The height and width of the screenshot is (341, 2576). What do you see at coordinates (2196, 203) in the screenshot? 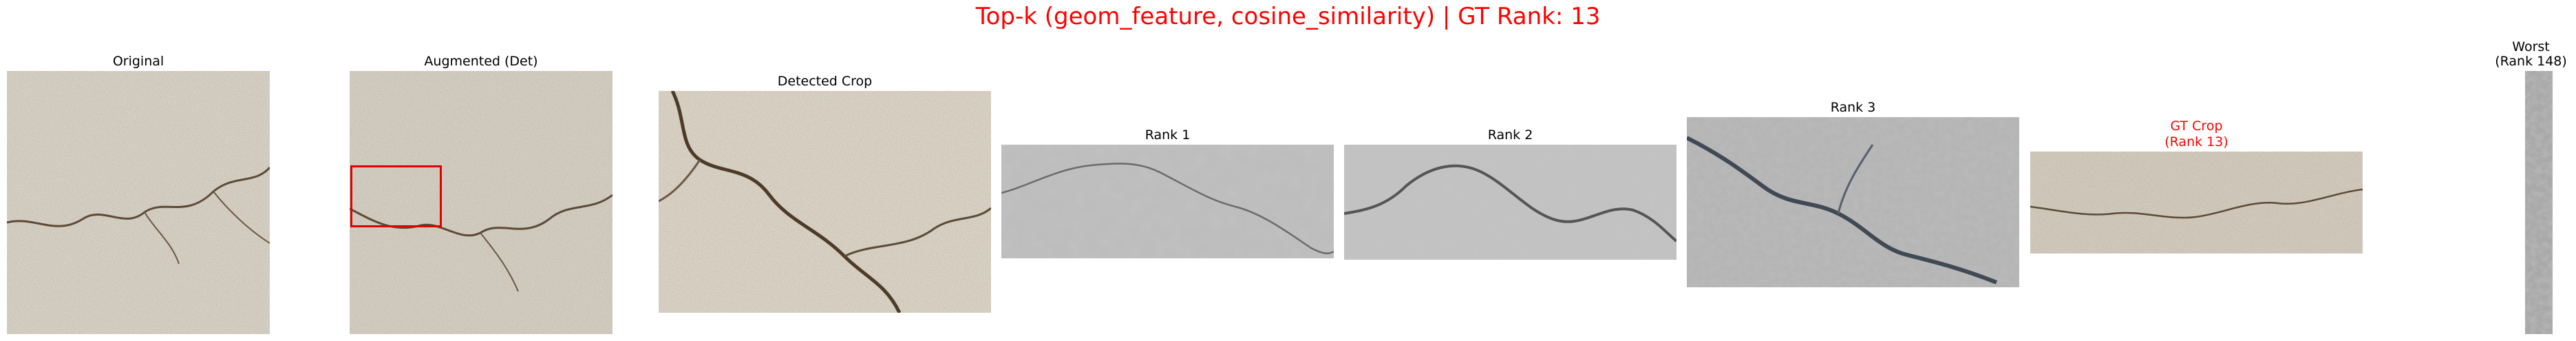
I see `gt-crop-image` at bounding box center [2196, 203].